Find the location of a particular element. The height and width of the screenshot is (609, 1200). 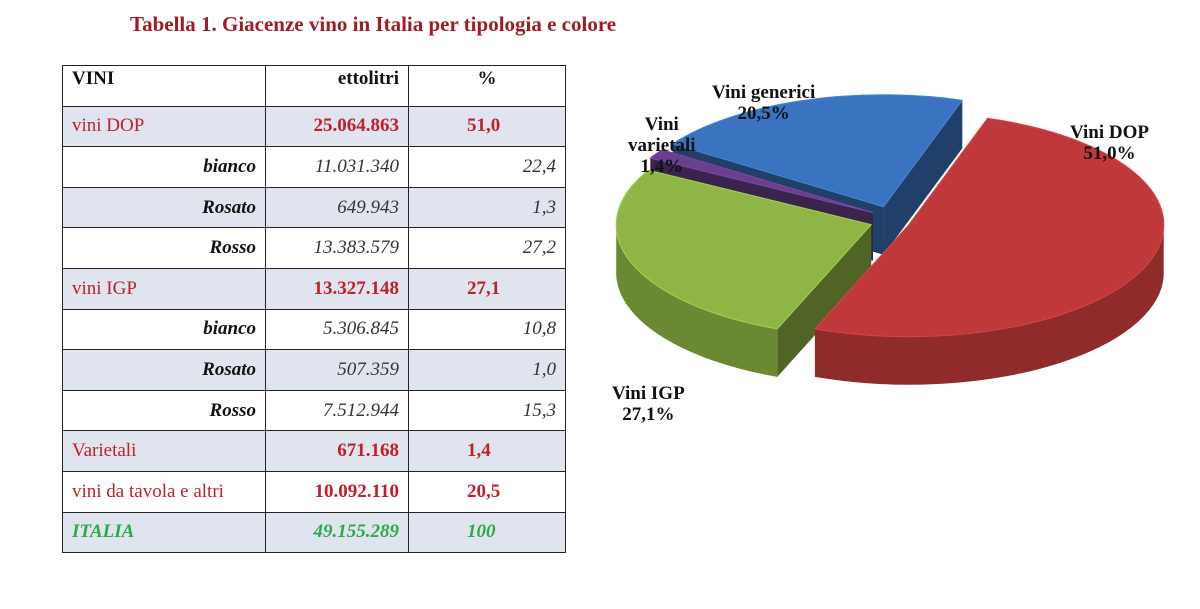

table-row: Rosato 507.359 1,0 is located at coordinates (314, 370).